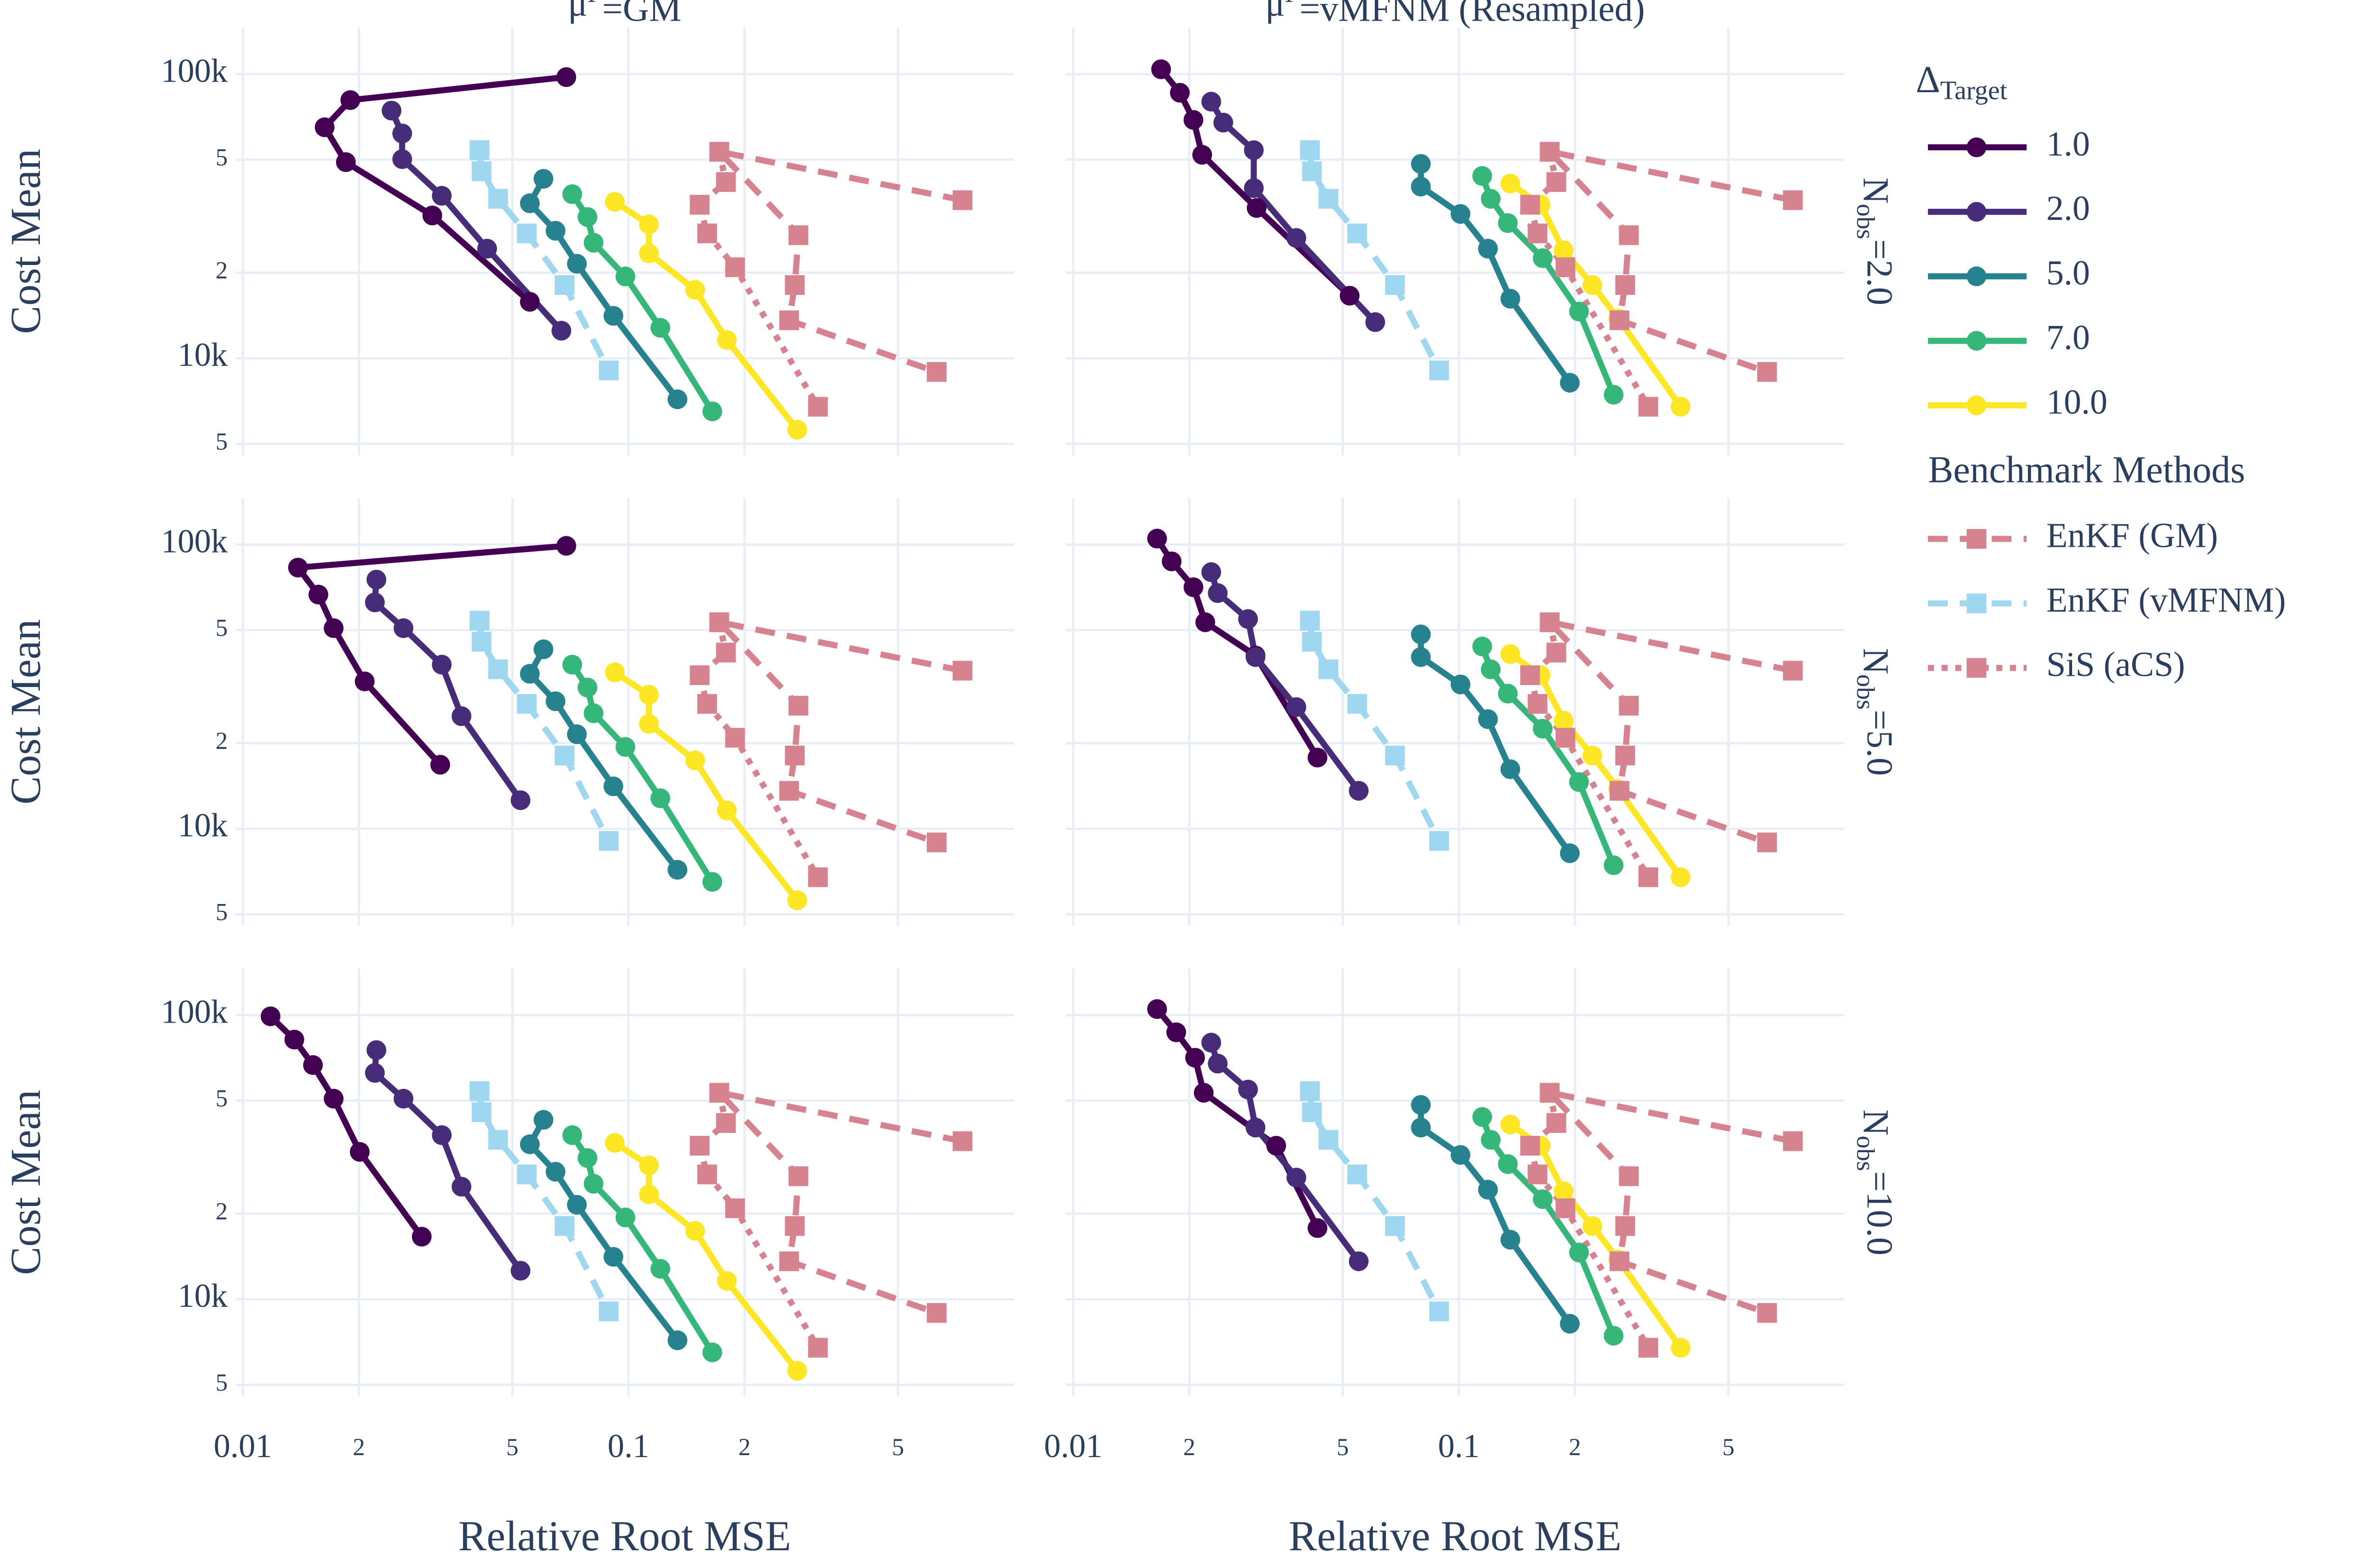  Describe the element at coordinates (2132, 535) in the screenshot. I see `legend-label: EnKF (GM)` at that location.